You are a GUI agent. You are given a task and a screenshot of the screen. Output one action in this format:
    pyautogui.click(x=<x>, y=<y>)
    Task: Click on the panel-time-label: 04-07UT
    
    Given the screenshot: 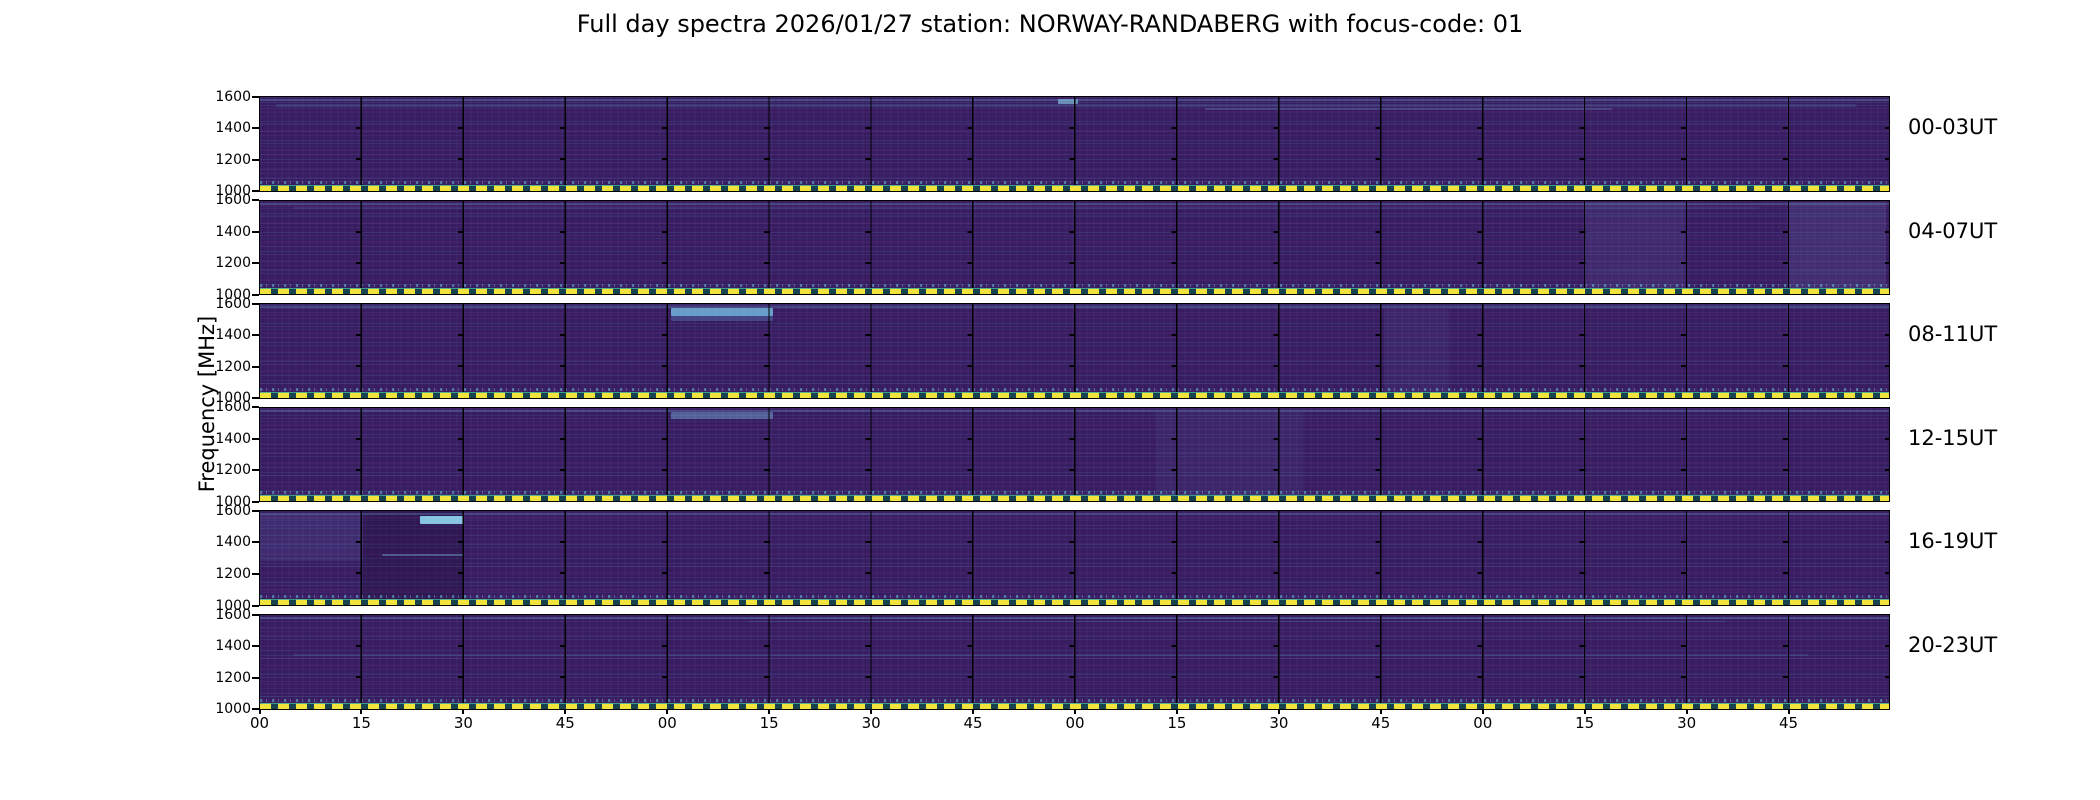 What is the action you would take?
    pyautogui.click(x=1953, y=230)
    